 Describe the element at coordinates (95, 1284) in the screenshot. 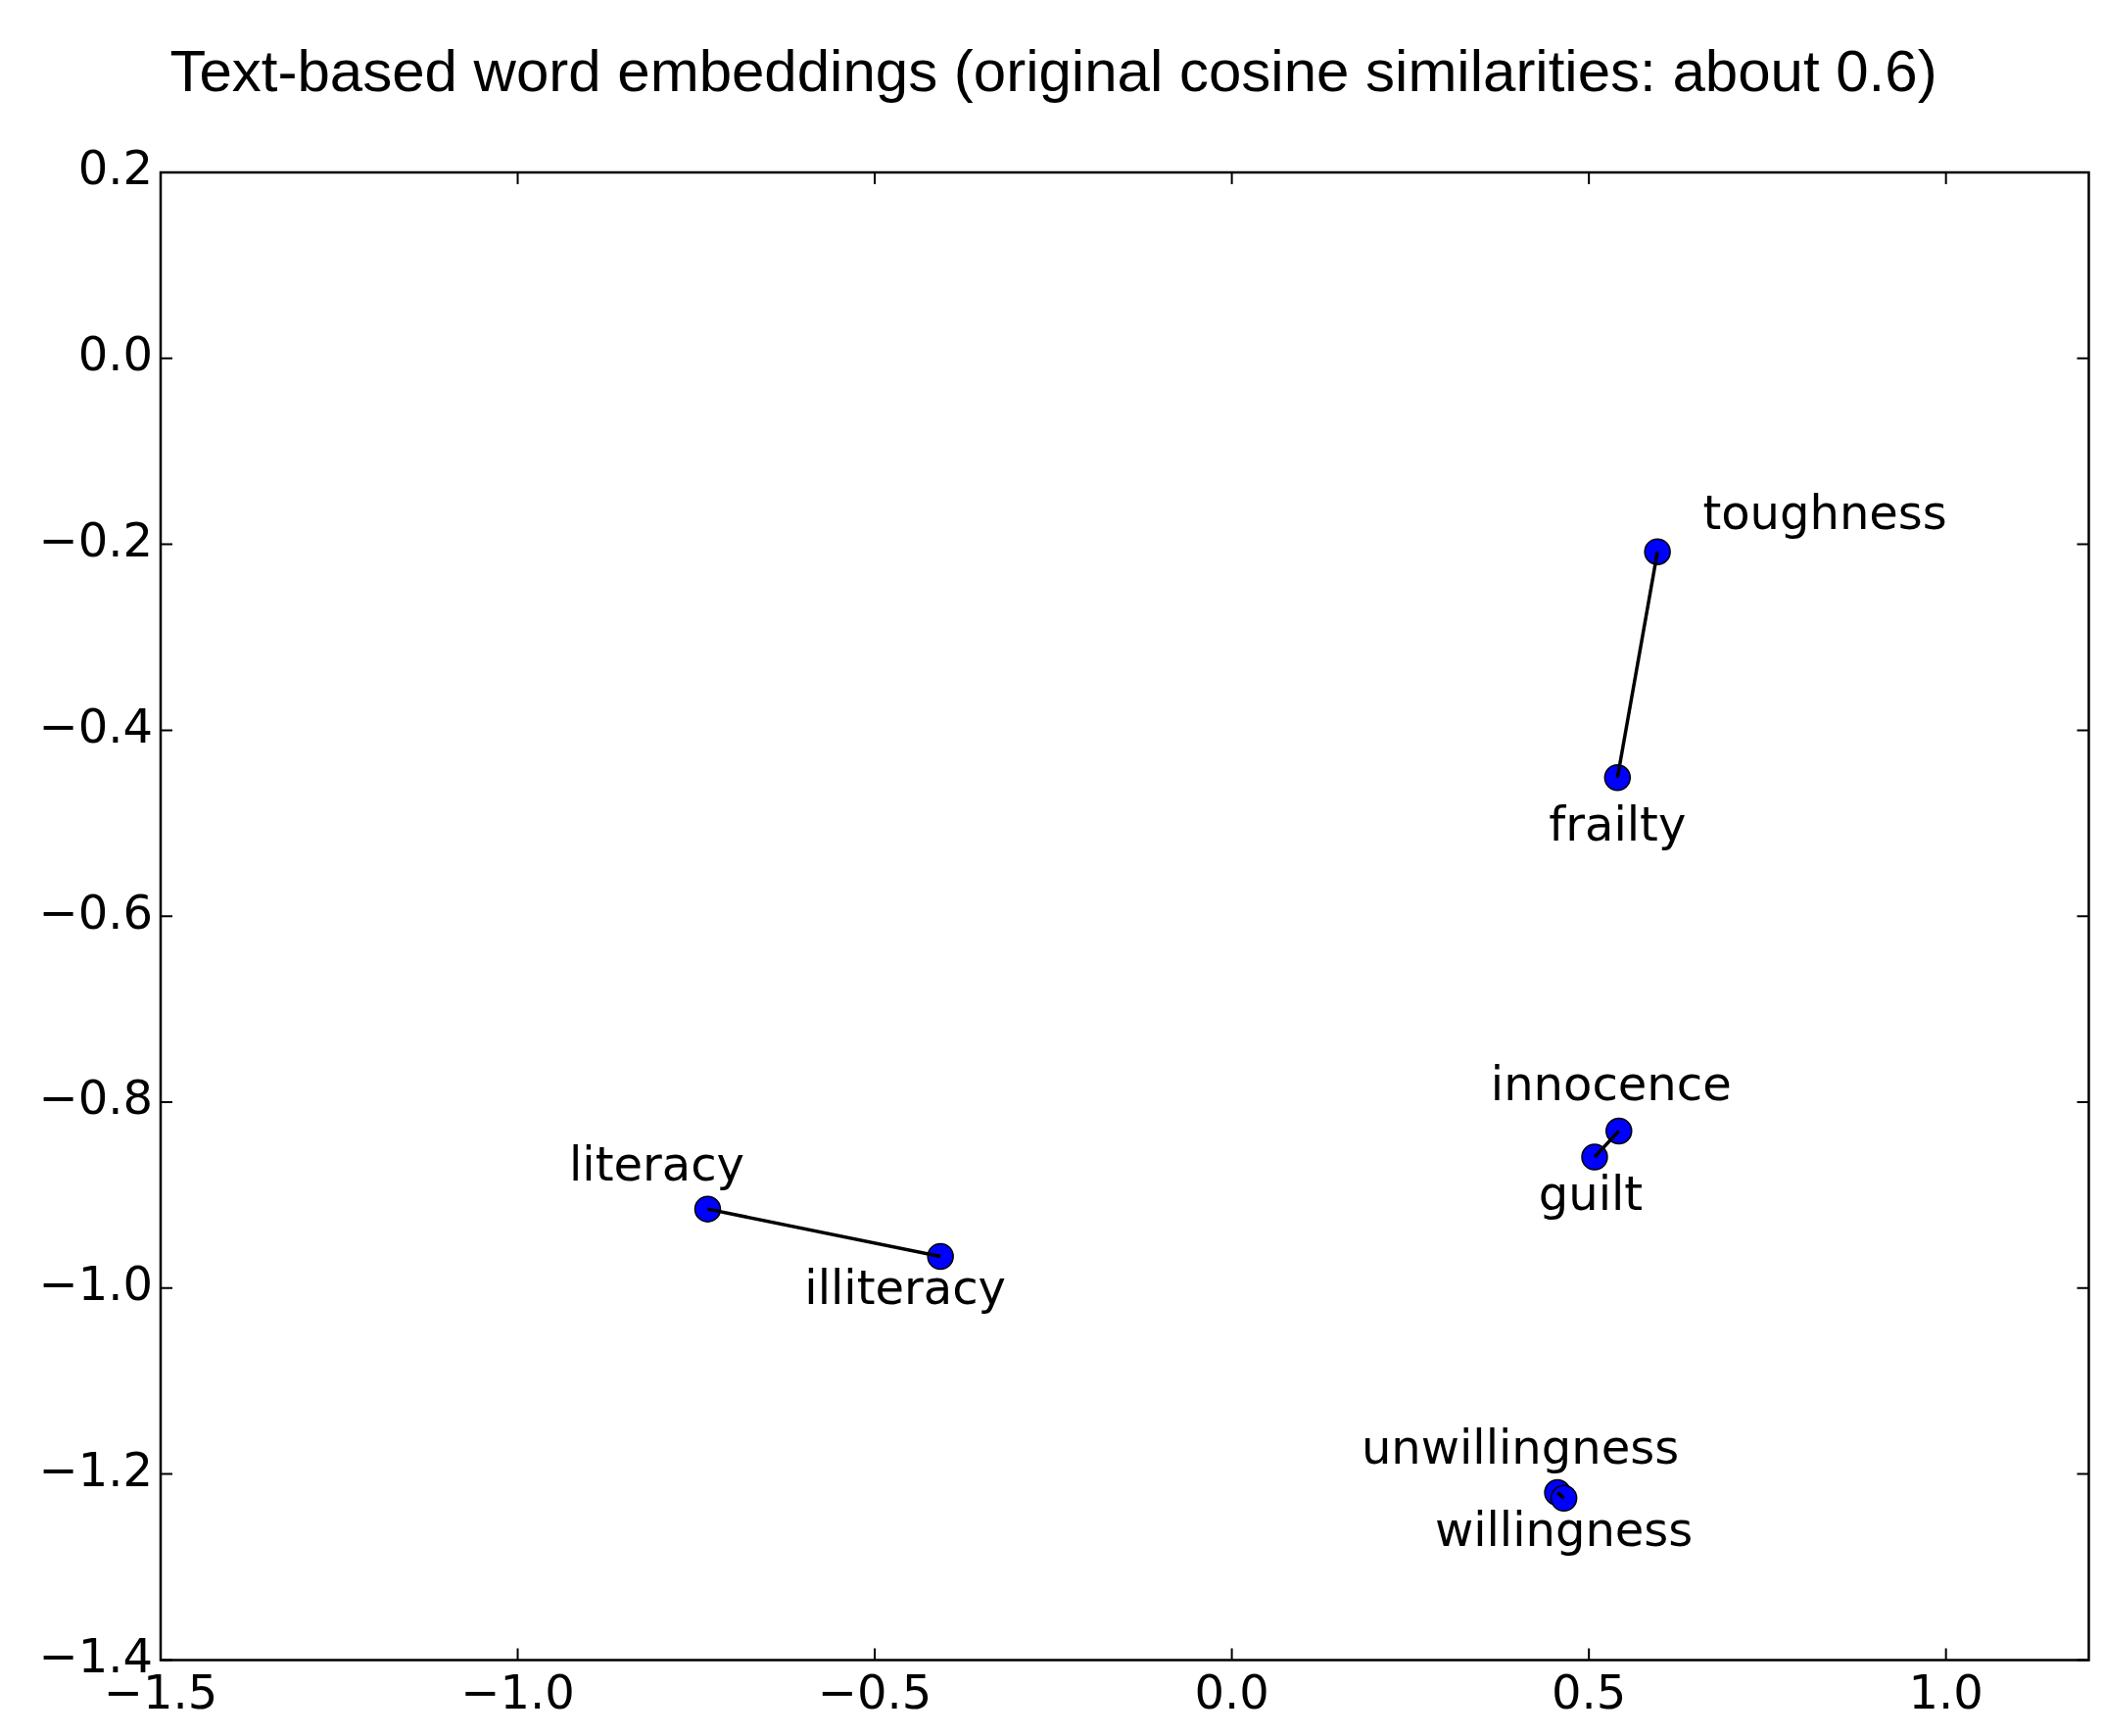

I see `y-tick-label: −1.0` at that location.